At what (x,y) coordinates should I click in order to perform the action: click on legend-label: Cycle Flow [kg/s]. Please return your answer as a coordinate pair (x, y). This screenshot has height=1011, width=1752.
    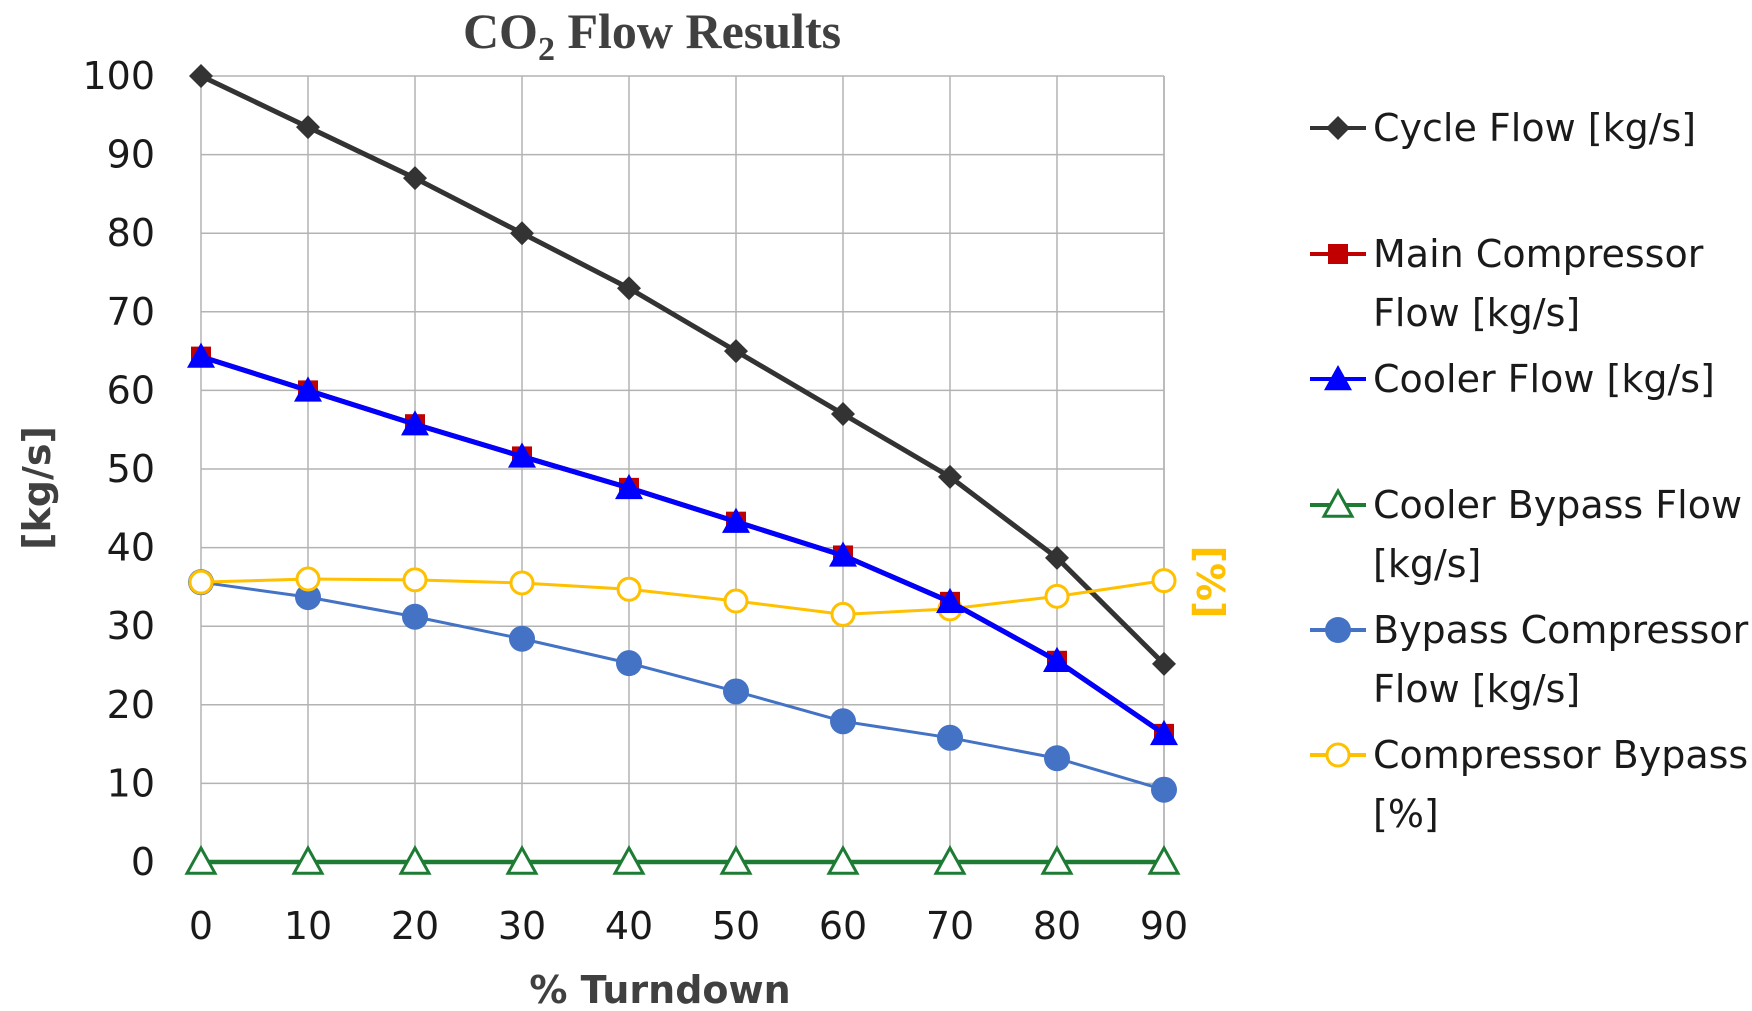
    Looking at the image, I should click on (1534, 128).